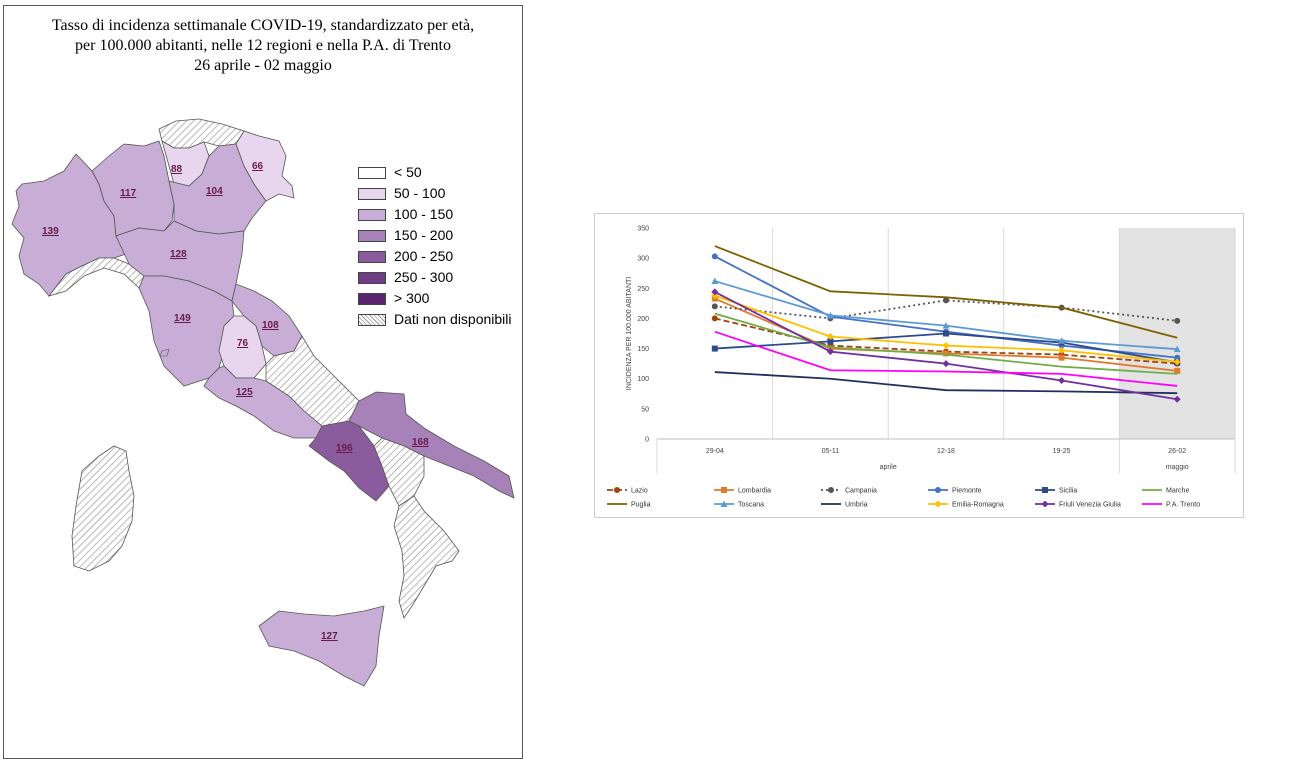  Describe the element at coordinates (424, 214) in the screenshot. I see `legend-label: 100 - 150` at that location.